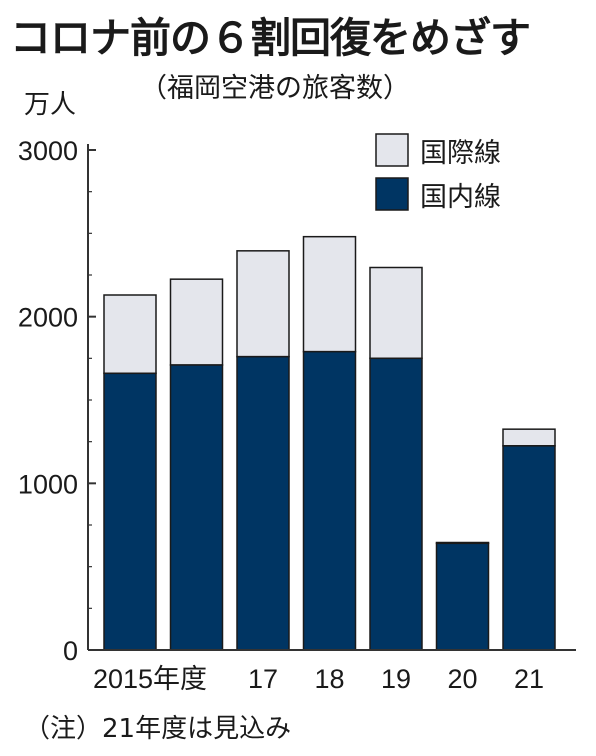  What do you see at coordinates (70, 651) in the screenshot?
I see `y-tick-label-0: 0` at bounding box center [70, 651].